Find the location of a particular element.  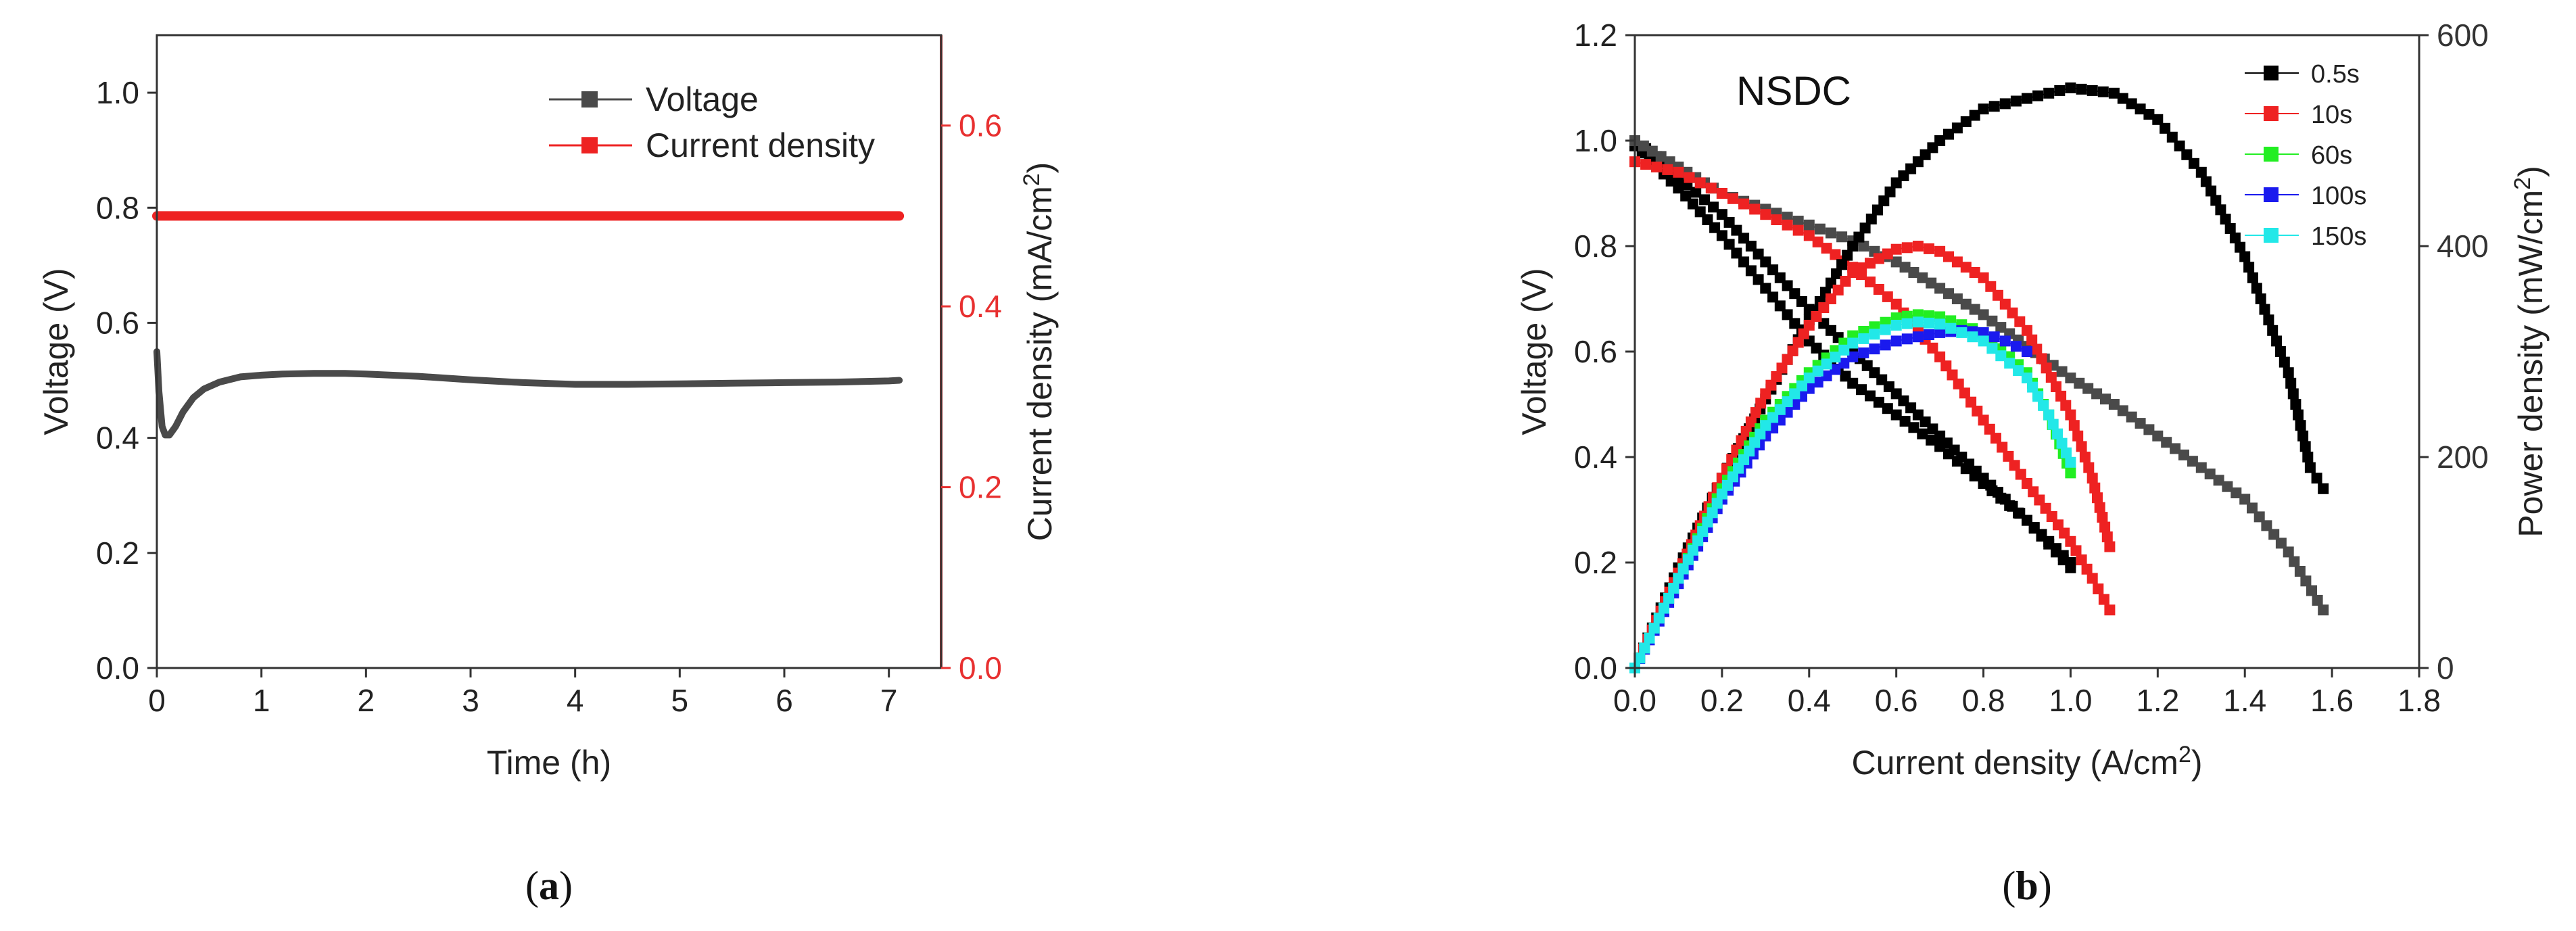

panel-b-y2-ticks: 0 200 400 600 is located at coordinates (2454, 352).